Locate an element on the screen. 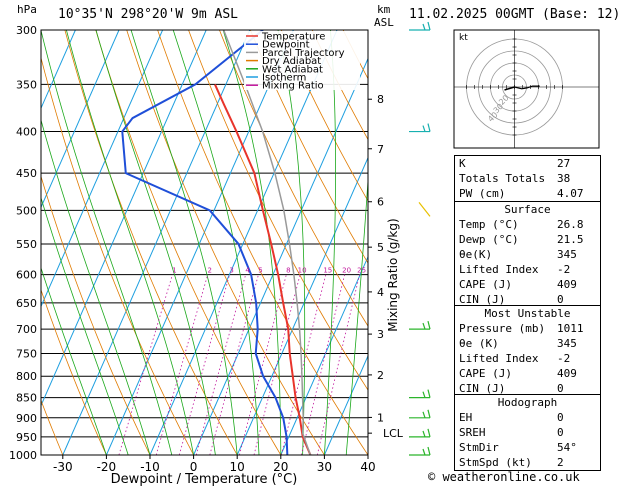  dry-adiabat-line is located at coordinates (324, 116).